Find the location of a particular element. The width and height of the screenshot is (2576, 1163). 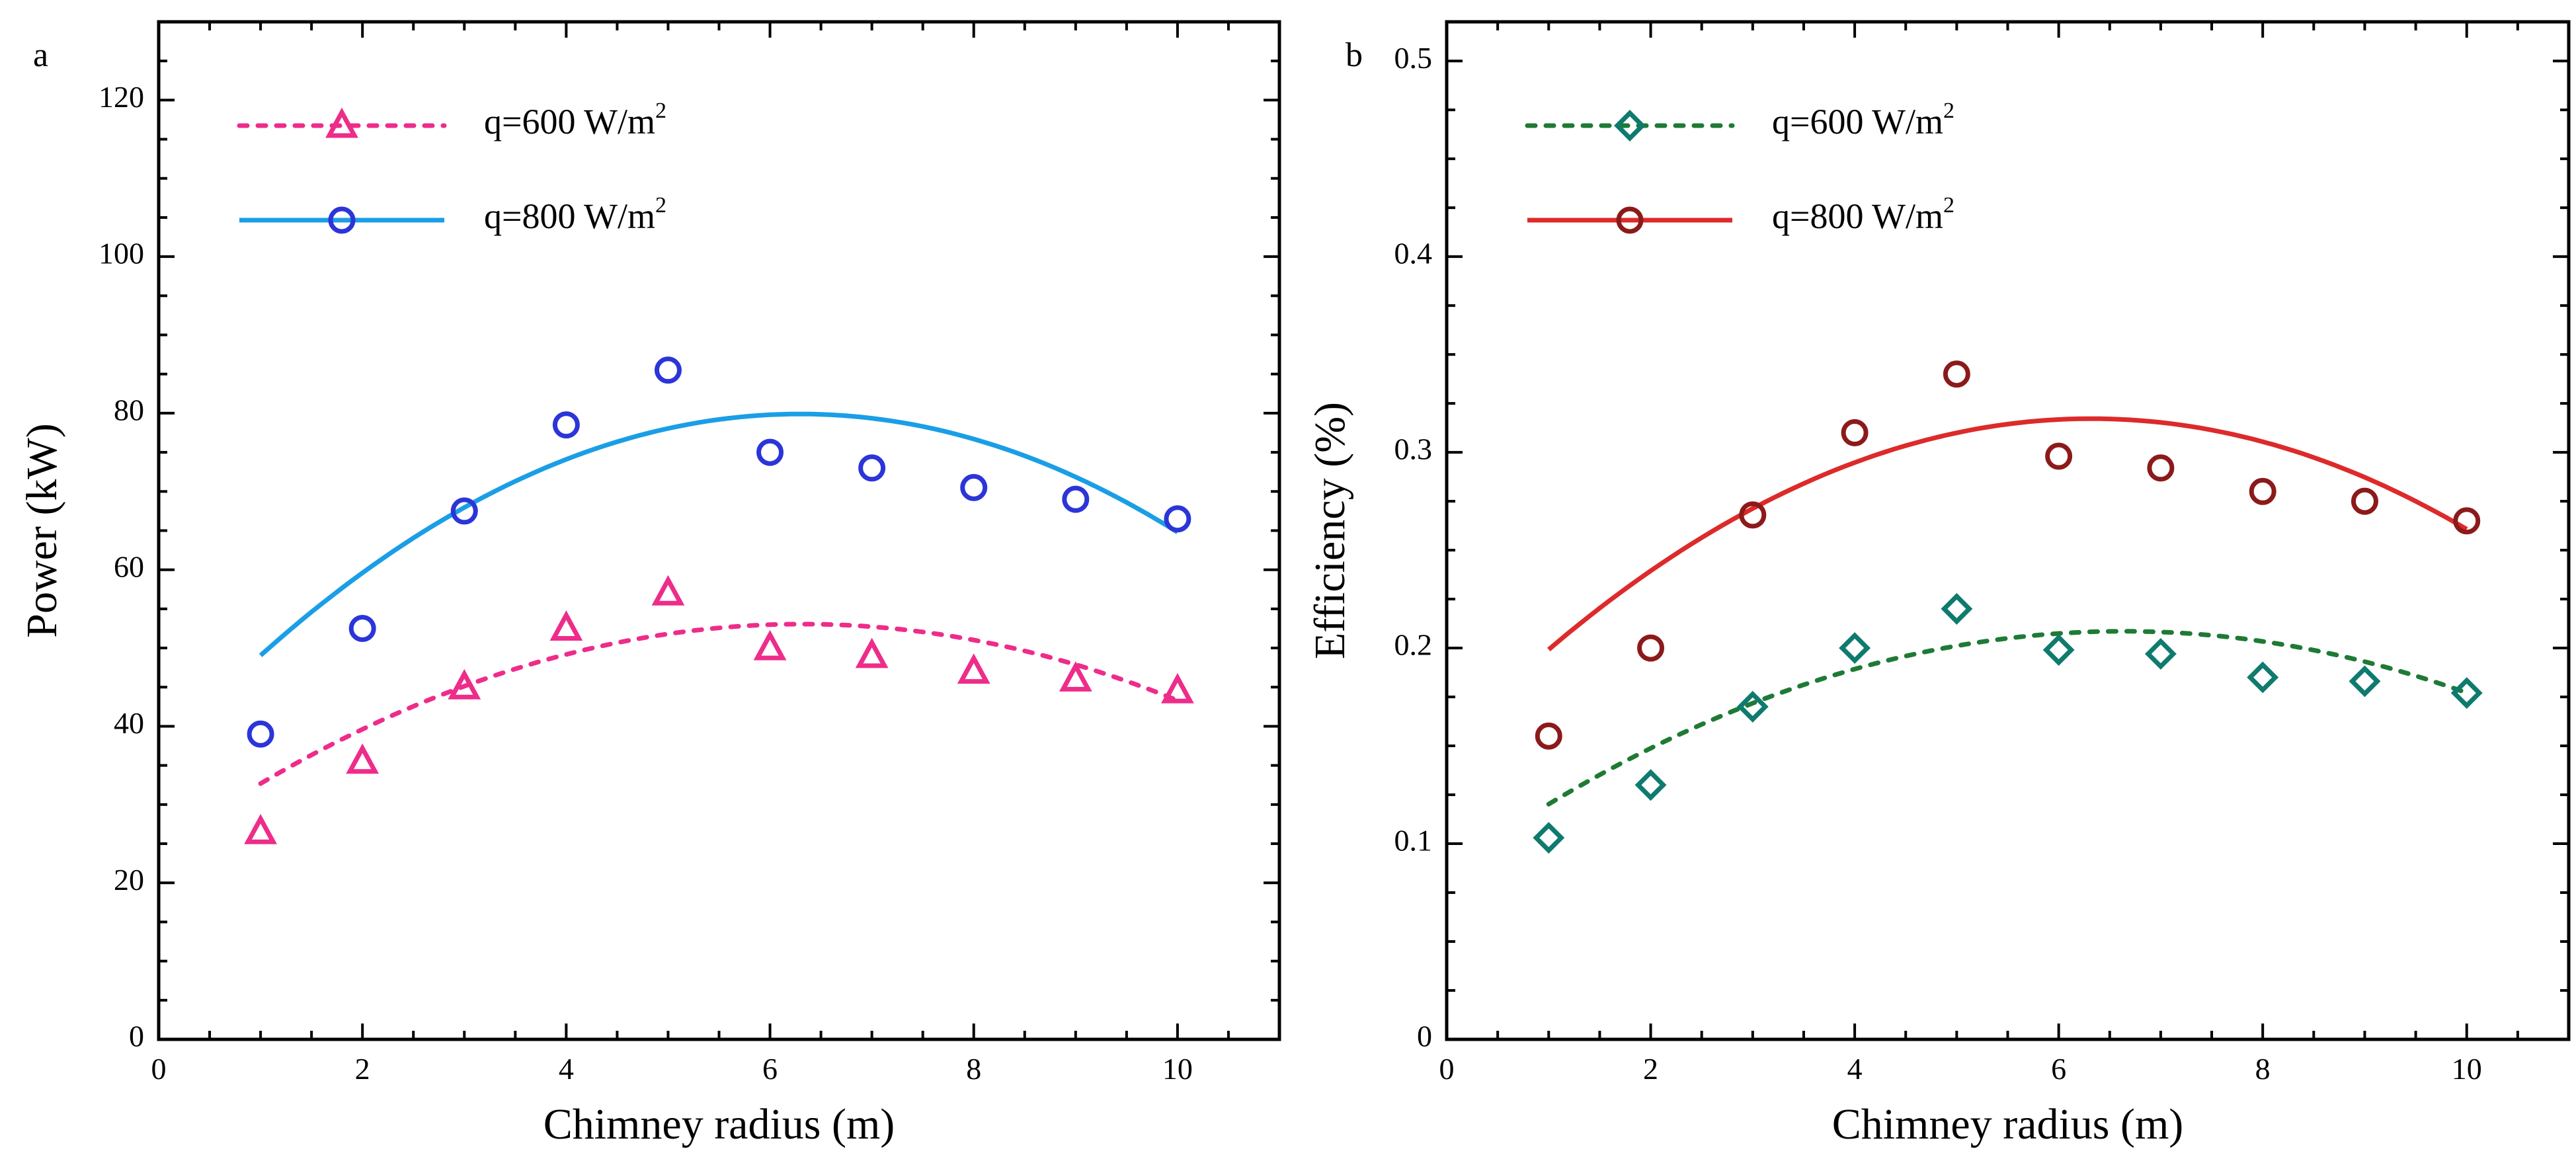

panel-label: a is located at coordinates (40, 55).